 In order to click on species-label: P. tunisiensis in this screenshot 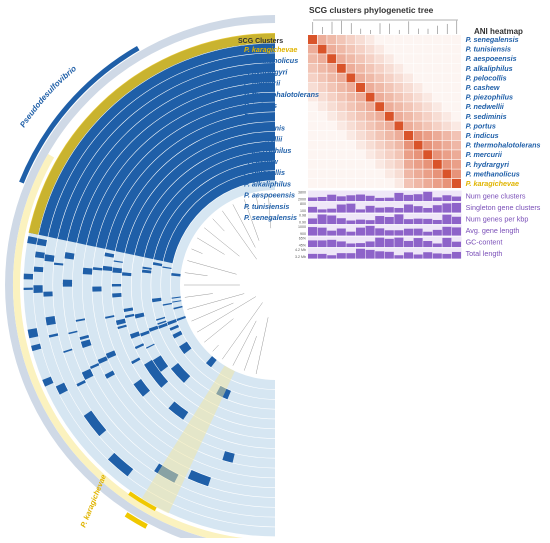, I will do `click(266, 206)`.